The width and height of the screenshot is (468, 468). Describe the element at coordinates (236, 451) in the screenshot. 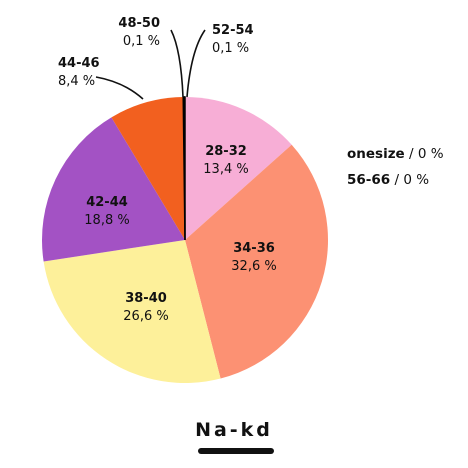

I see `brand-underline` at that location.